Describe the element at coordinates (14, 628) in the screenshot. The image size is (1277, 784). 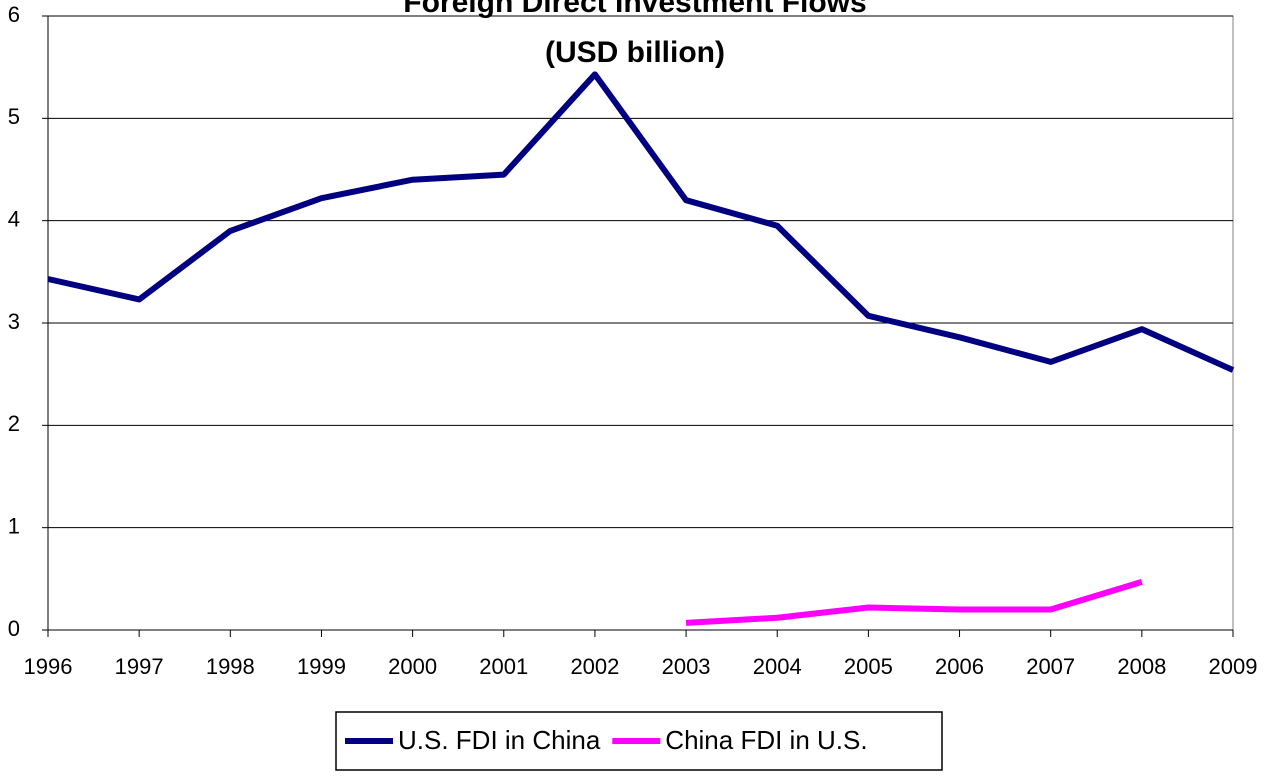
I see `y-tick-label: 0` at that location.